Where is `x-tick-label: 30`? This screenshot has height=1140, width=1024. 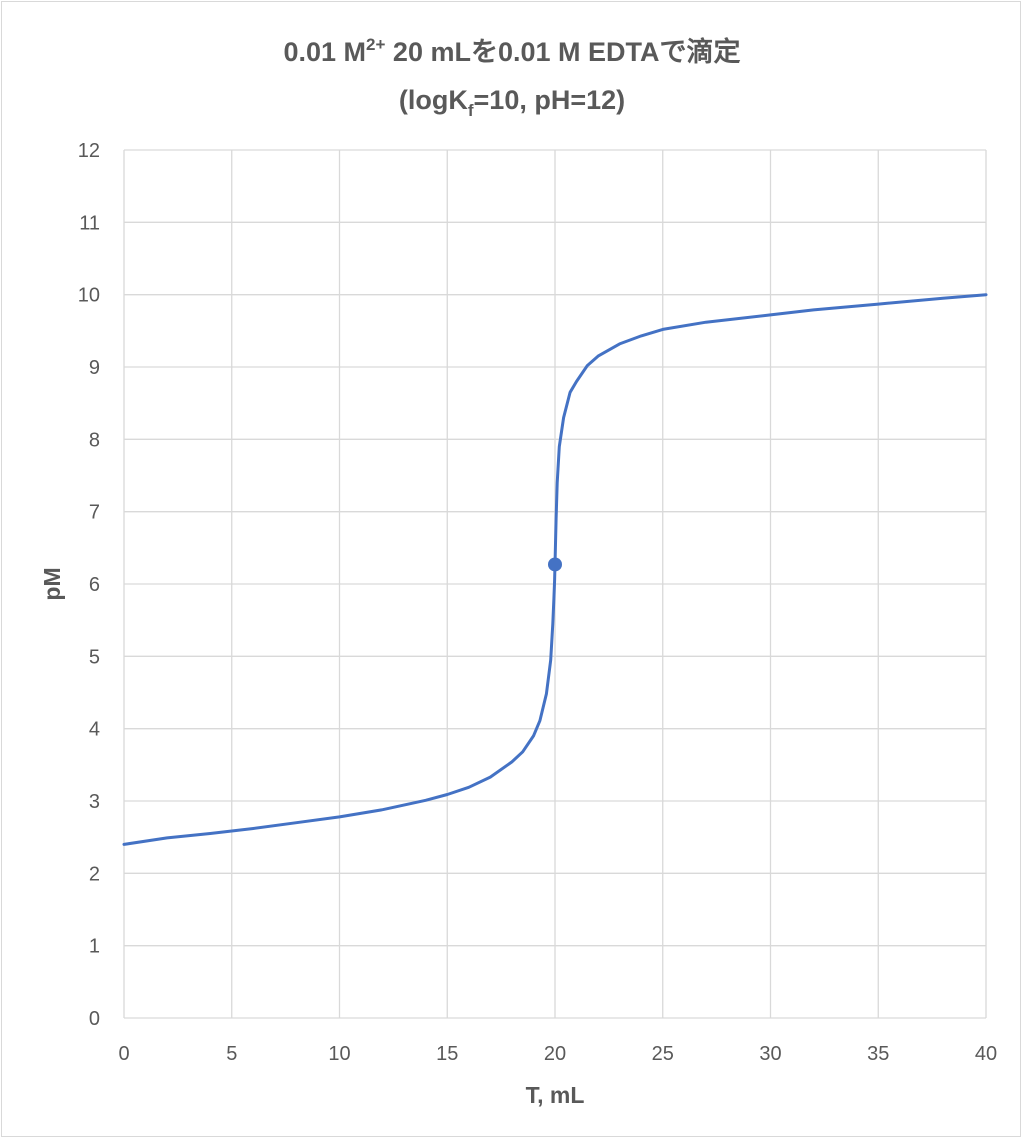 x-tick-label: 30 is located at coordinates (770, 1054).